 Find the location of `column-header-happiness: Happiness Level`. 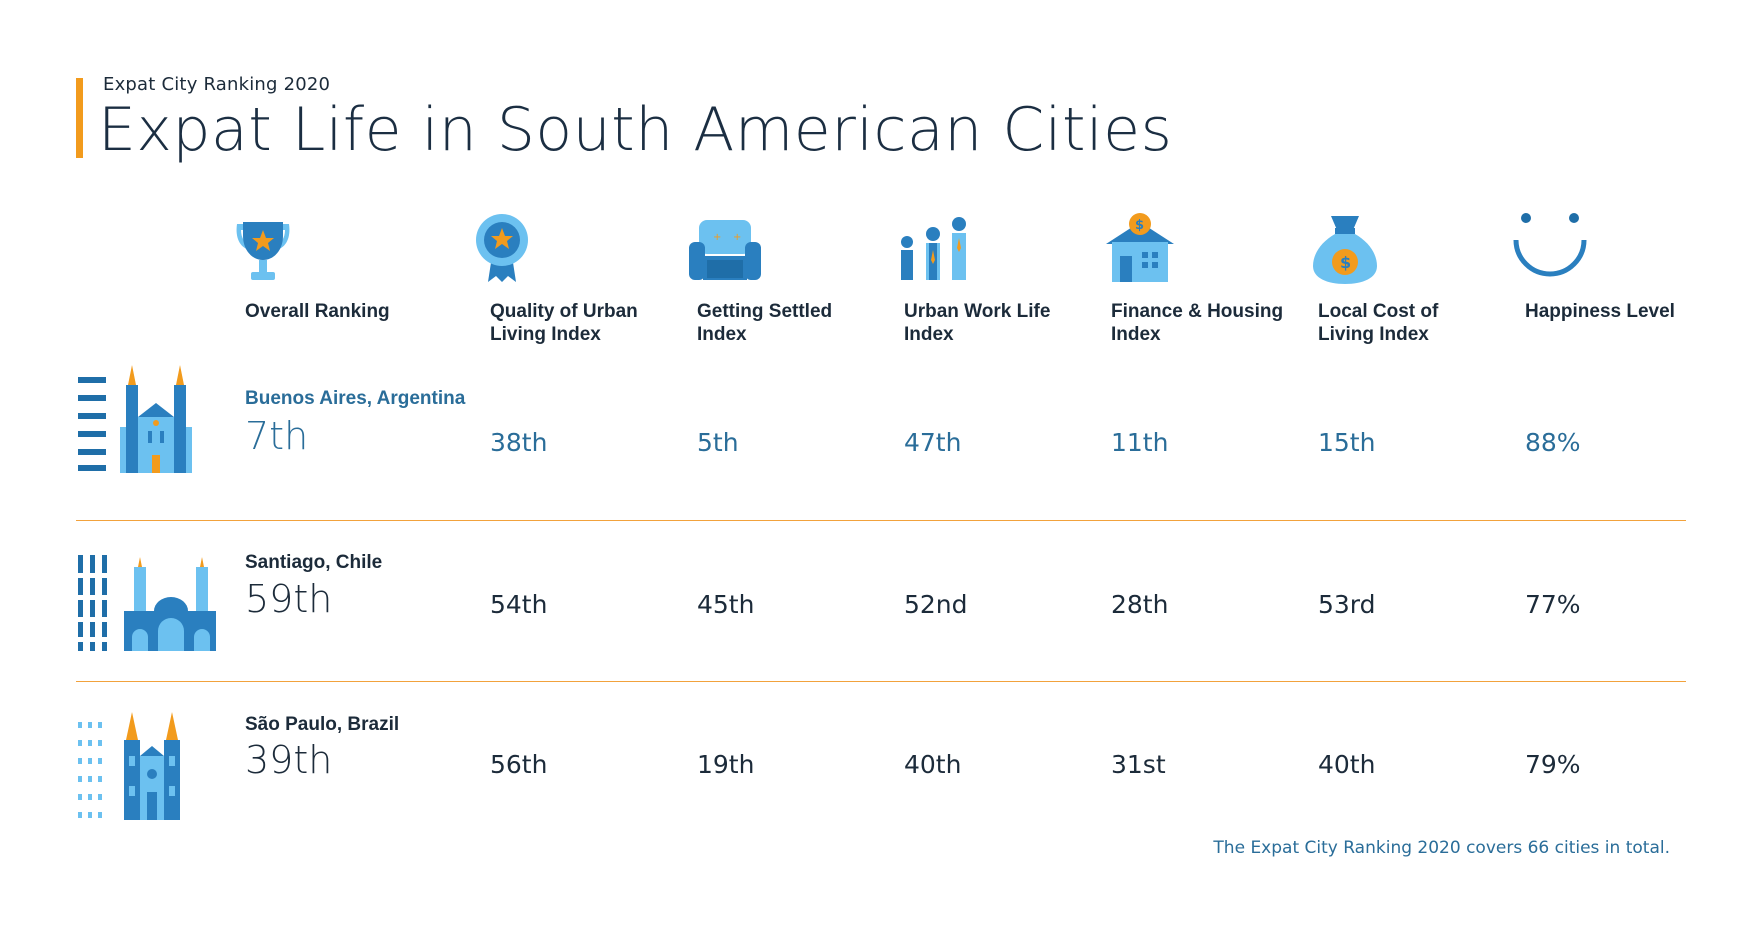

column-header-happiness: Happiness Level is located at coordinates (1600, 311).